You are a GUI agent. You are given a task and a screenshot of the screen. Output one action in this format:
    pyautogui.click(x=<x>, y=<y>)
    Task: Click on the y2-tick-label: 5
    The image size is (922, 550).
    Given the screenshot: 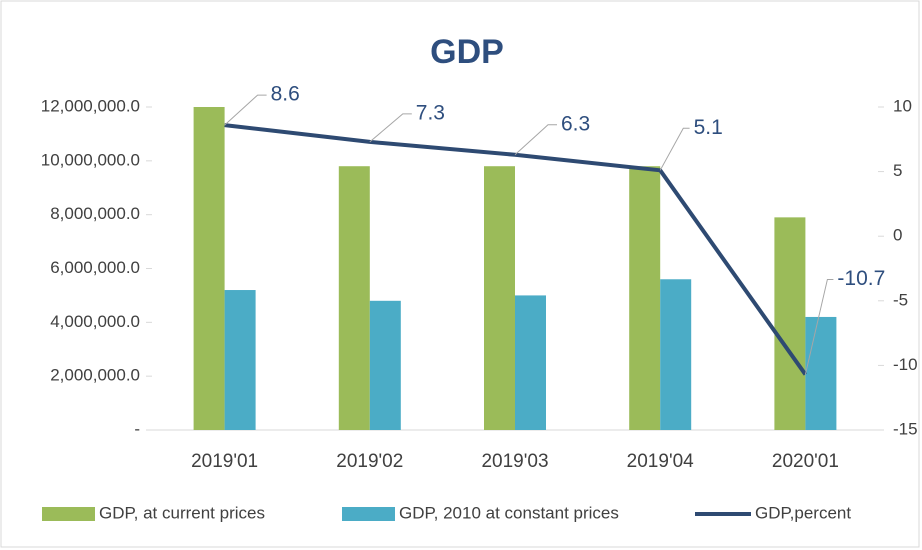 What is the action you would take?
    pyautogui.click(x=897, y=170)
    